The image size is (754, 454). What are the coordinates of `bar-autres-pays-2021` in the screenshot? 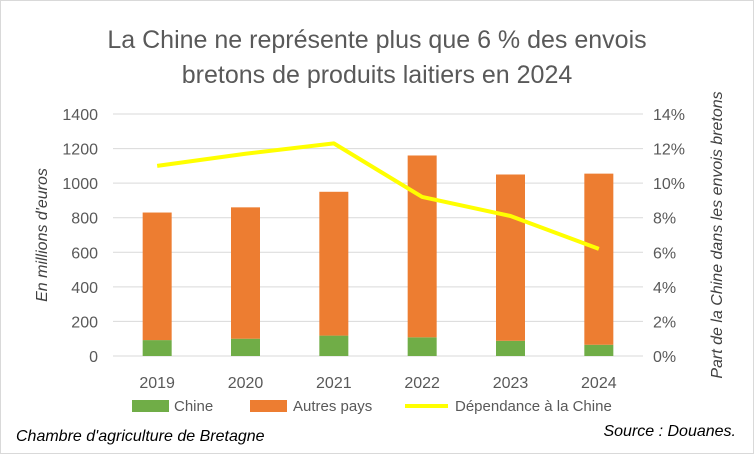 It's located at (334, 263).